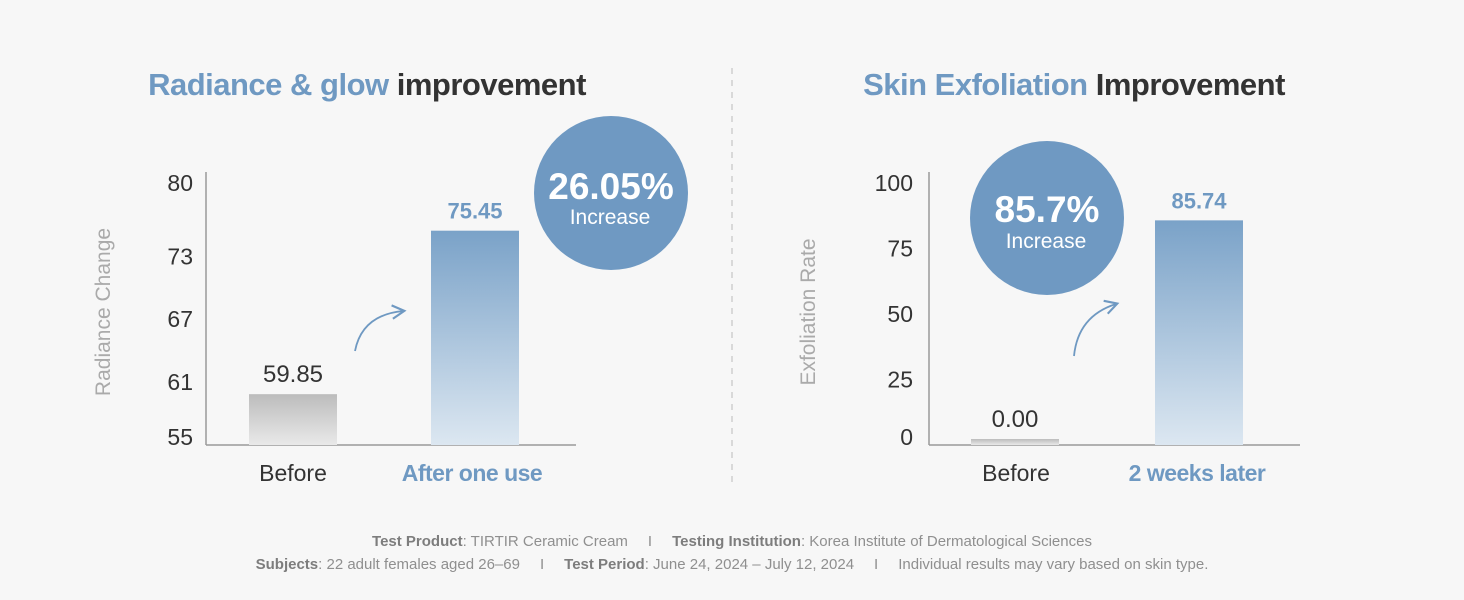 This screenshot has height=600, width=1464. Describe the element at coordinates (293, 374) in the screenshot. I see `data-label-before: 59.85` at that location.